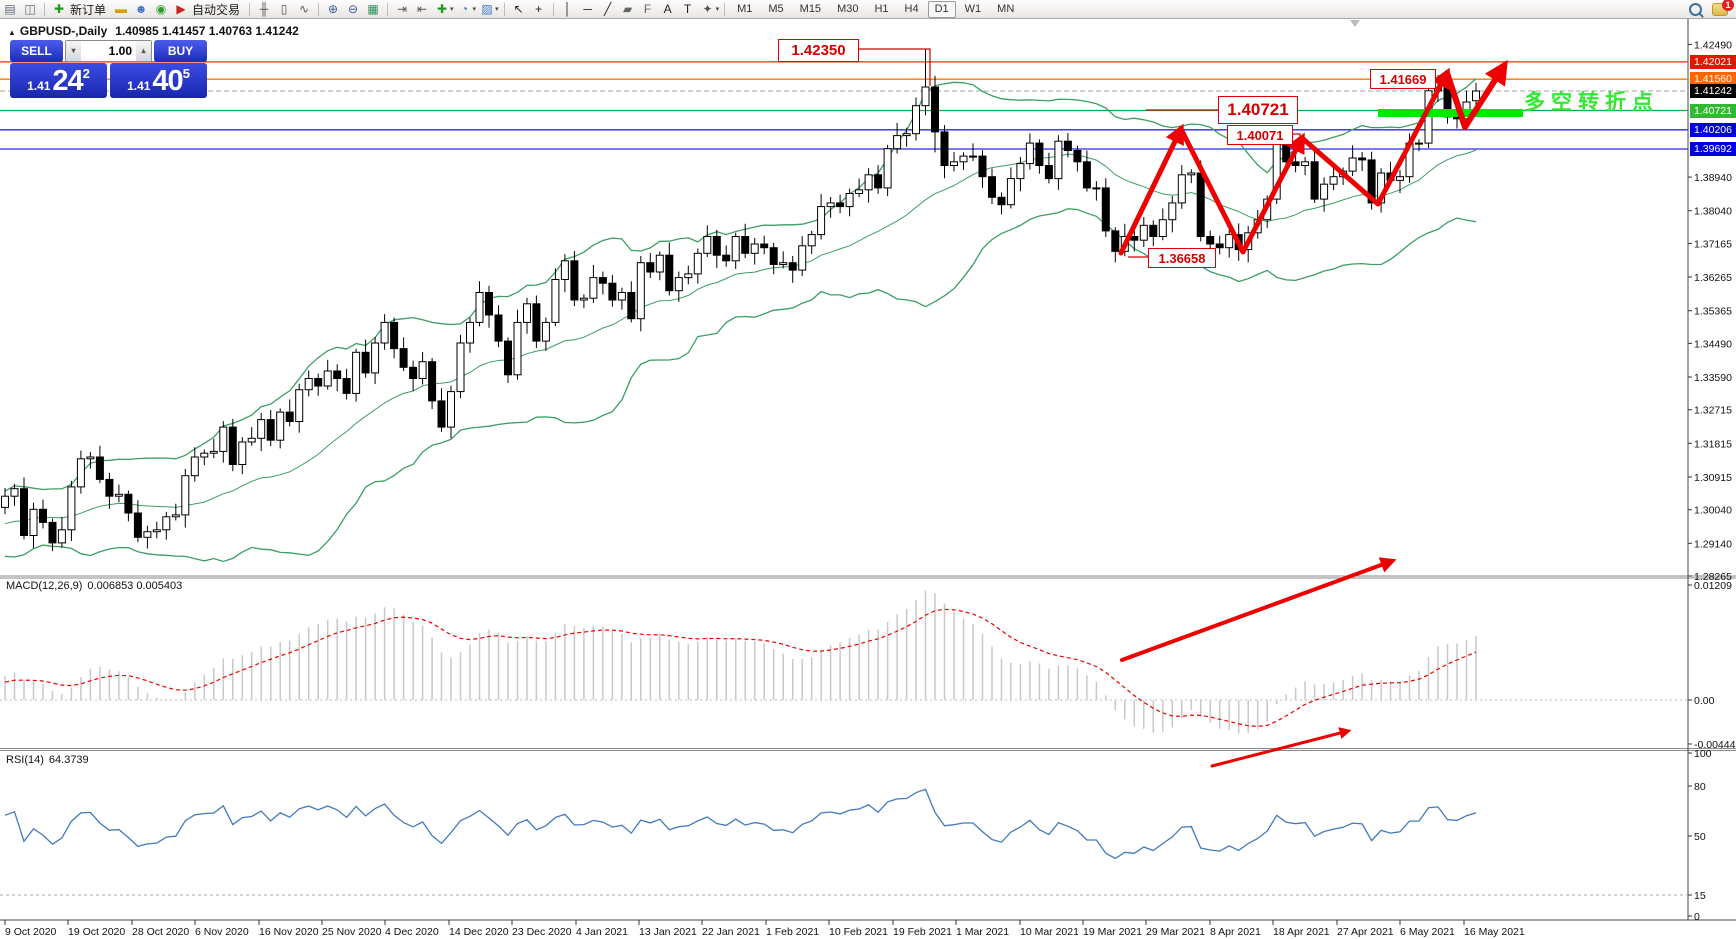 The height and width of the screenshot is (939, 1736). I want to click on volume-input, so click(108, 51).